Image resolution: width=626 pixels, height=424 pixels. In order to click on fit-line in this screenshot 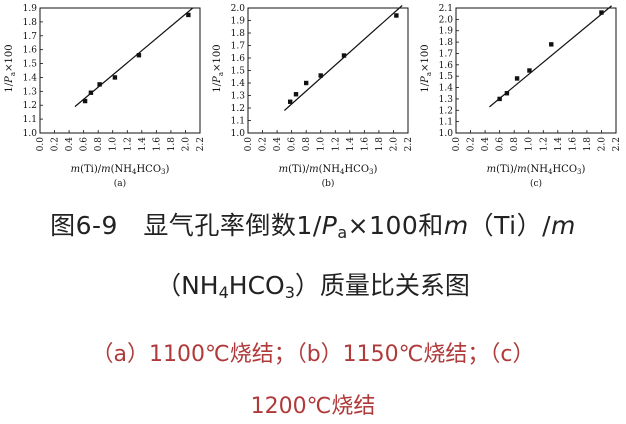, I will do `click(343, 58)`.